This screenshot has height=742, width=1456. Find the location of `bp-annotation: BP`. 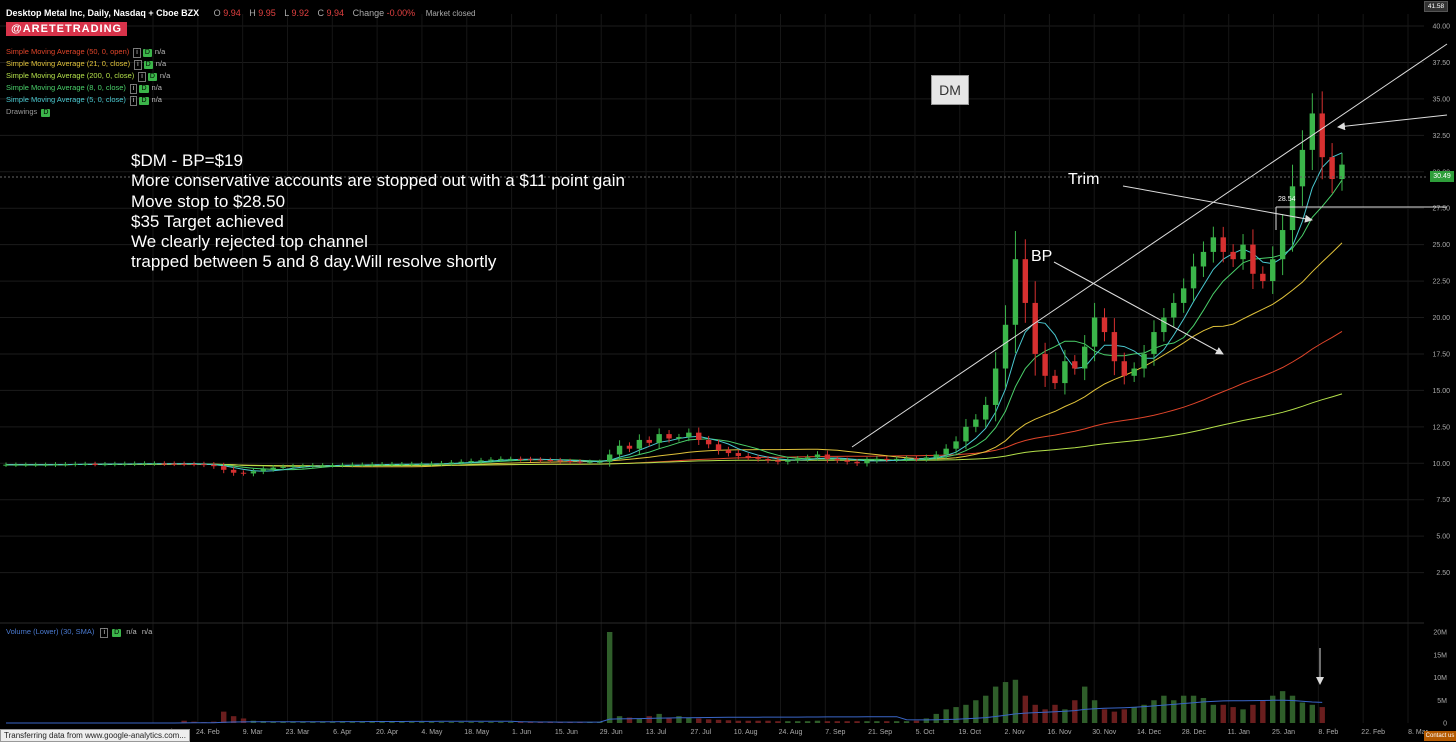

bp-annotation: BP is located at coordinates (1042, 256).